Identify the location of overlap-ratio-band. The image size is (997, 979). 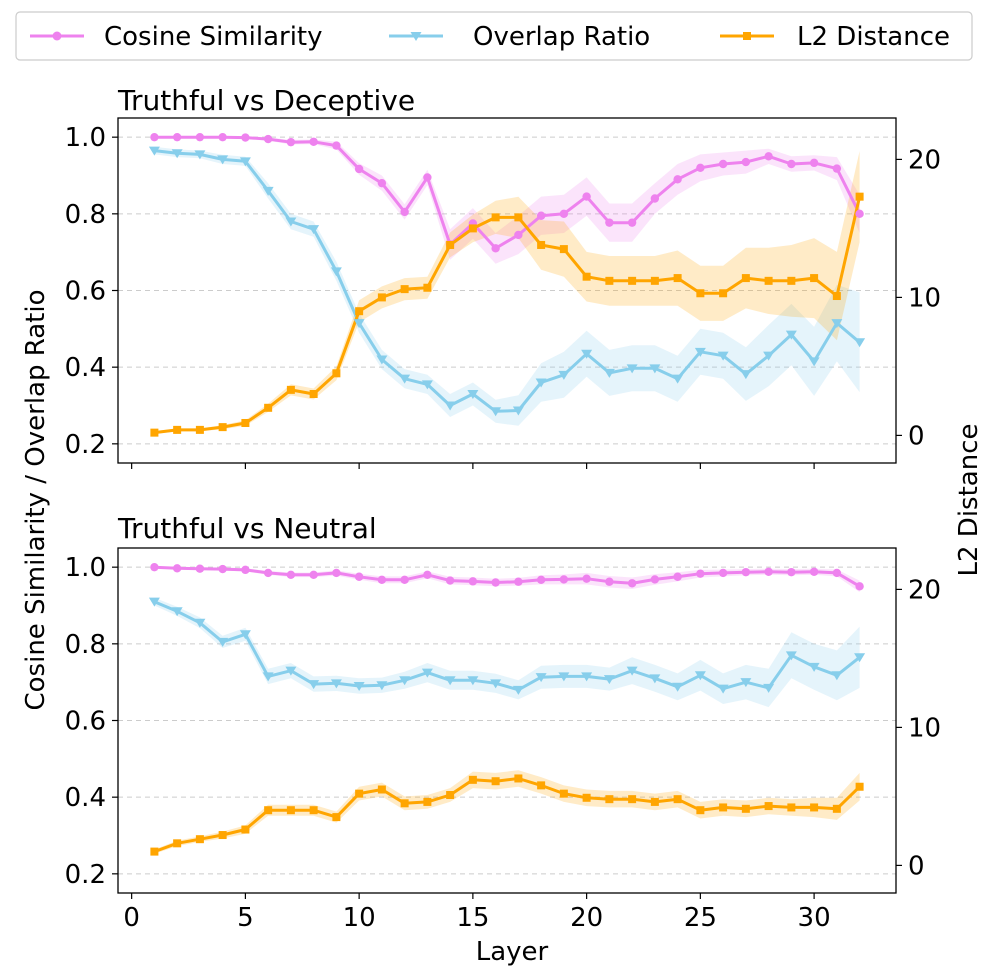
(507, 652).